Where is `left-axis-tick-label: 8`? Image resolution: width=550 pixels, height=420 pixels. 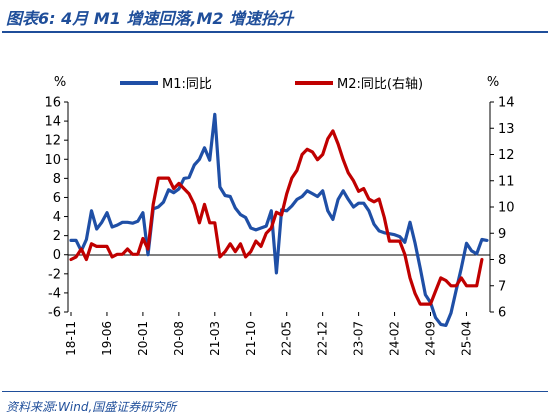 left-axis-tick-label: 8 is located at coordinates (57, 179).